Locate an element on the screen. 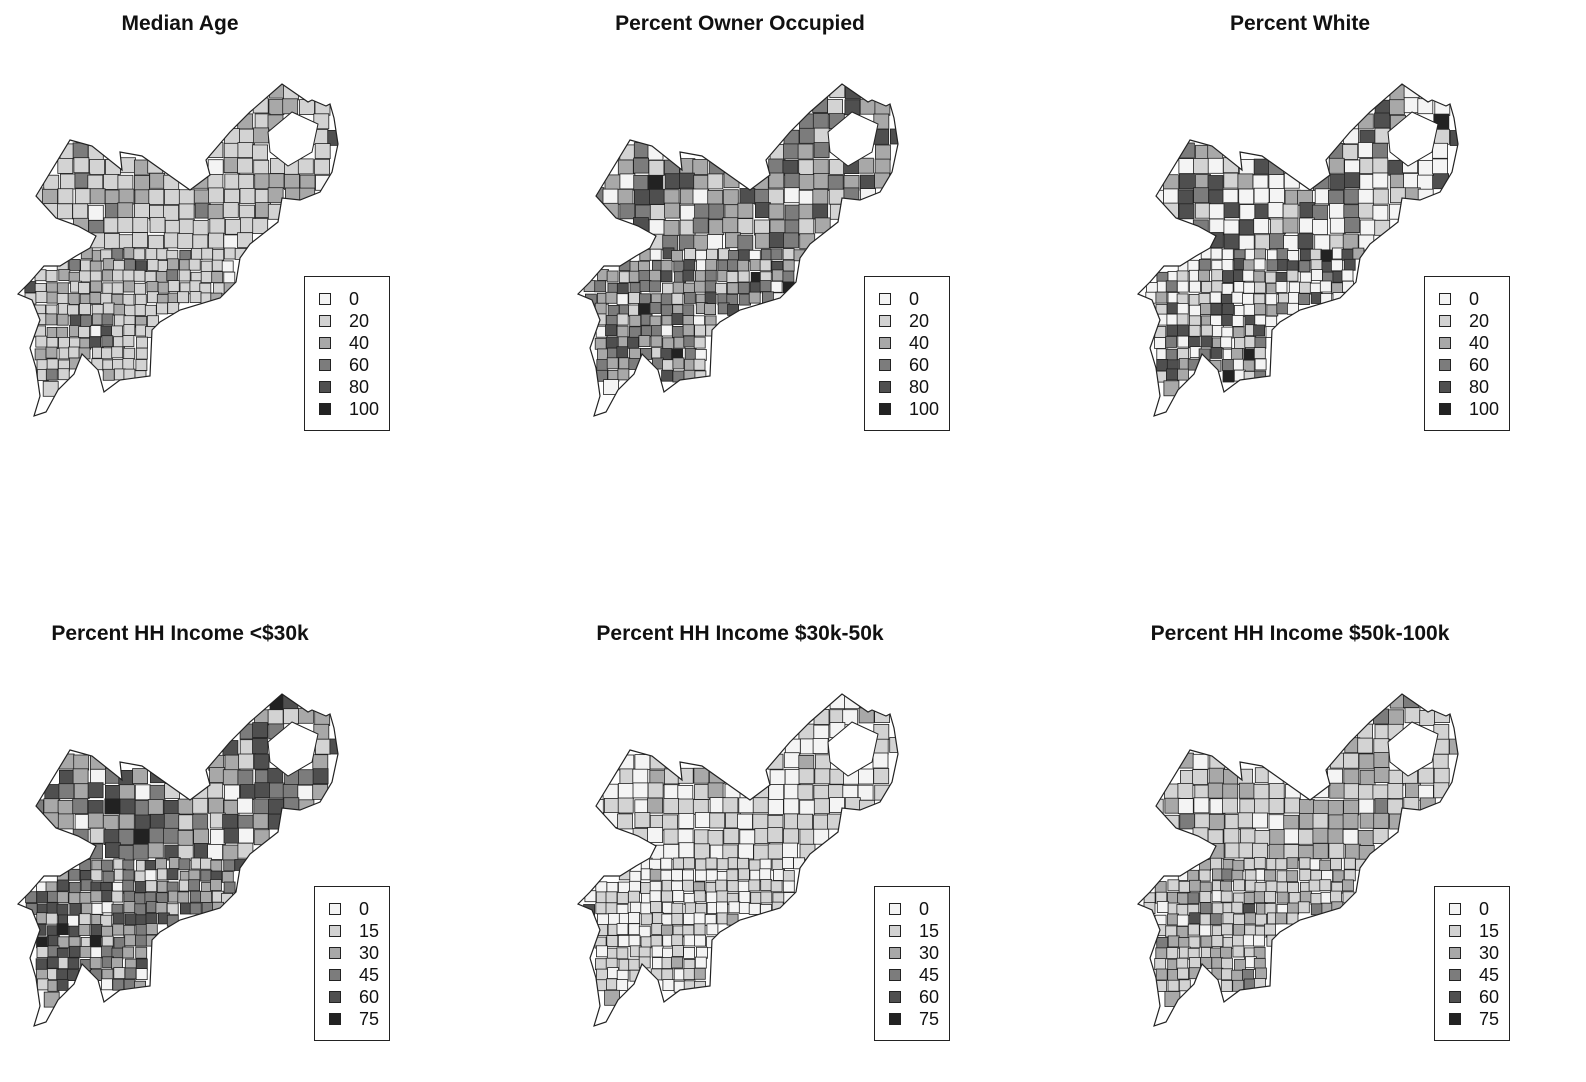  legend-item: 15 is located at coordinates (354, 931).